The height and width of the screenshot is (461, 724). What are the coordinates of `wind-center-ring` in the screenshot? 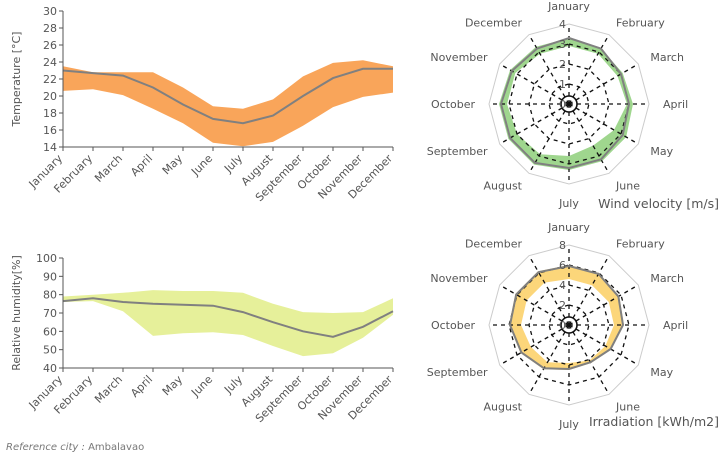 It's located at (569, 104).